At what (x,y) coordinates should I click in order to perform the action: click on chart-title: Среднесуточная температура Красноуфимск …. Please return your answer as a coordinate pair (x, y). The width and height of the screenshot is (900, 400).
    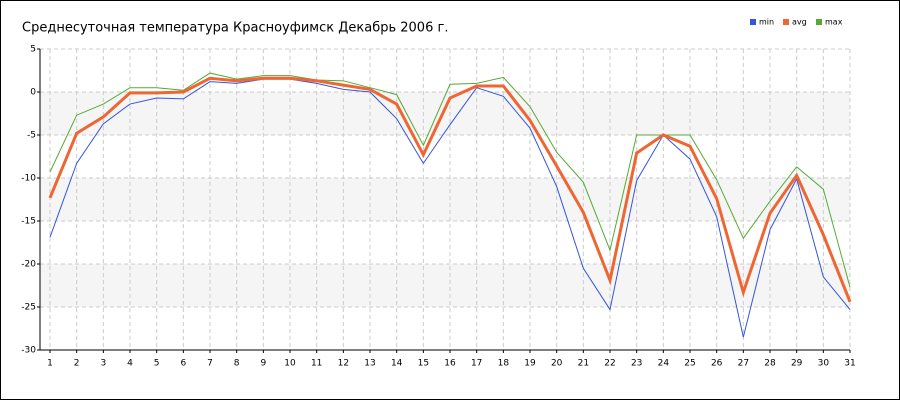
    Looking at the image, I should click on (235, 28).